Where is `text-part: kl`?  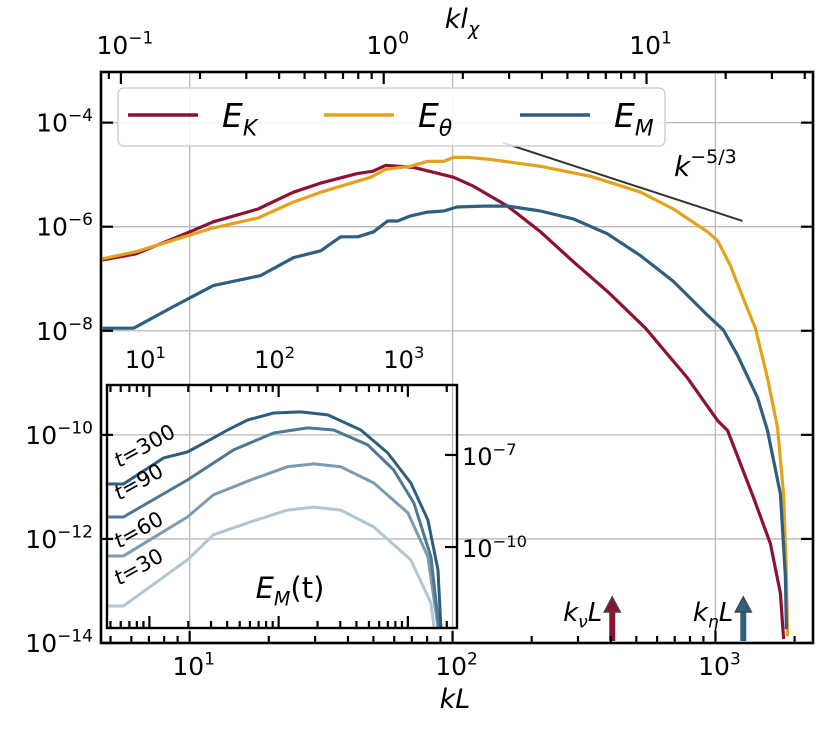
text-part: kl is located at coordinates (457, 19).